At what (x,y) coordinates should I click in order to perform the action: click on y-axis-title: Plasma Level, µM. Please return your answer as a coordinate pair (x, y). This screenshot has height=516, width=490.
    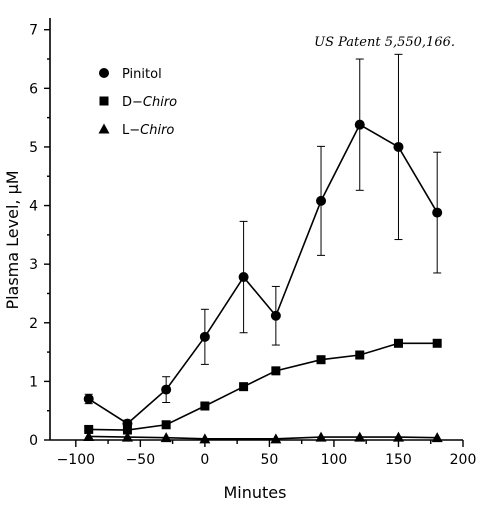
    Looking at the image, I should click on (12, 239).